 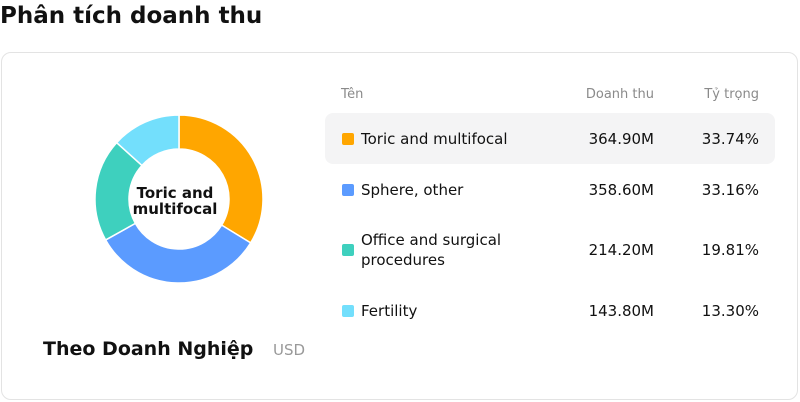 I want to click on legend-revenue: 143.80M, so click(x=621, y=310).